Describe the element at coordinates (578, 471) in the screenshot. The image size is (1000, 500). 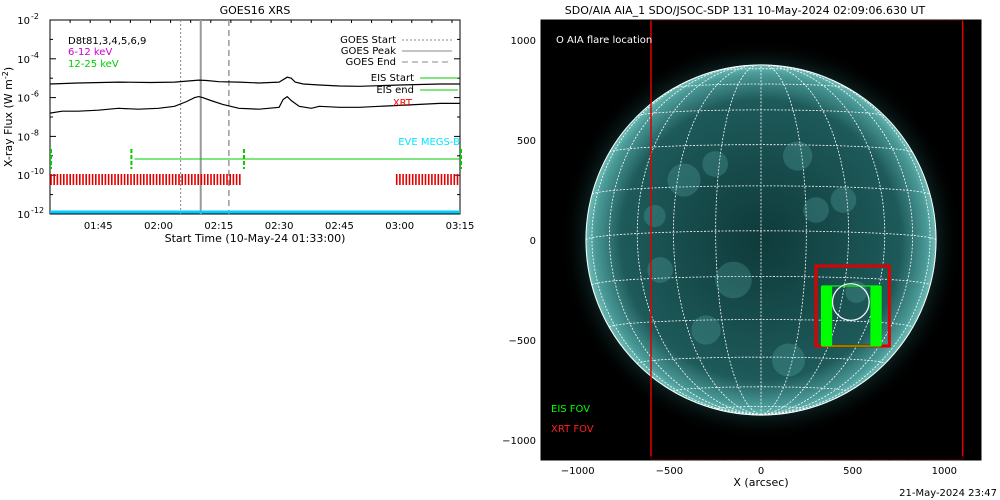
I see `aia-xtick-label: −1000` at that location.